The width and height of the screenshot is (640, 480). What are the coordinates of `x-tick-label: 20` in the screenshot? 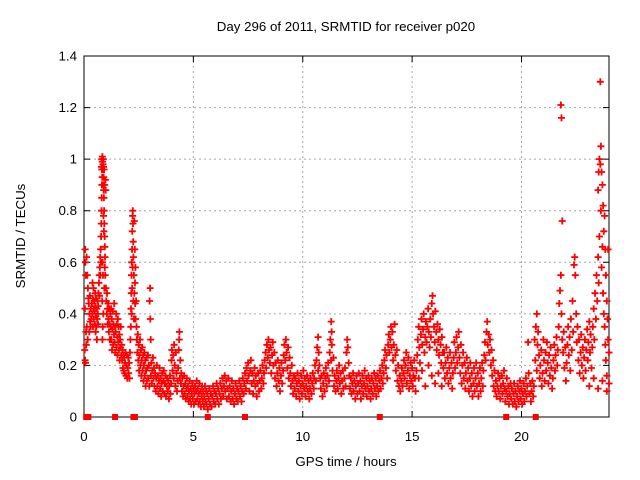 It's located at (521, 436).